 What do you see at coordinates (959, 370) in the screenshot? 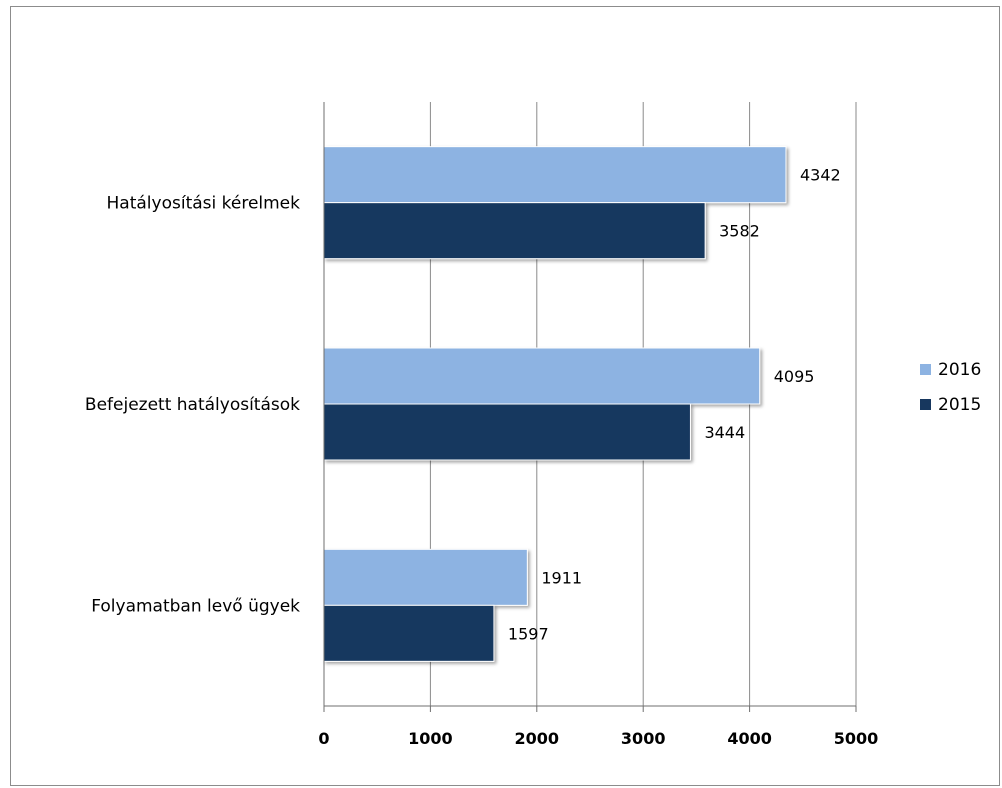
I see `legend-label-2016: 2016` at bounding box center [959, 370].